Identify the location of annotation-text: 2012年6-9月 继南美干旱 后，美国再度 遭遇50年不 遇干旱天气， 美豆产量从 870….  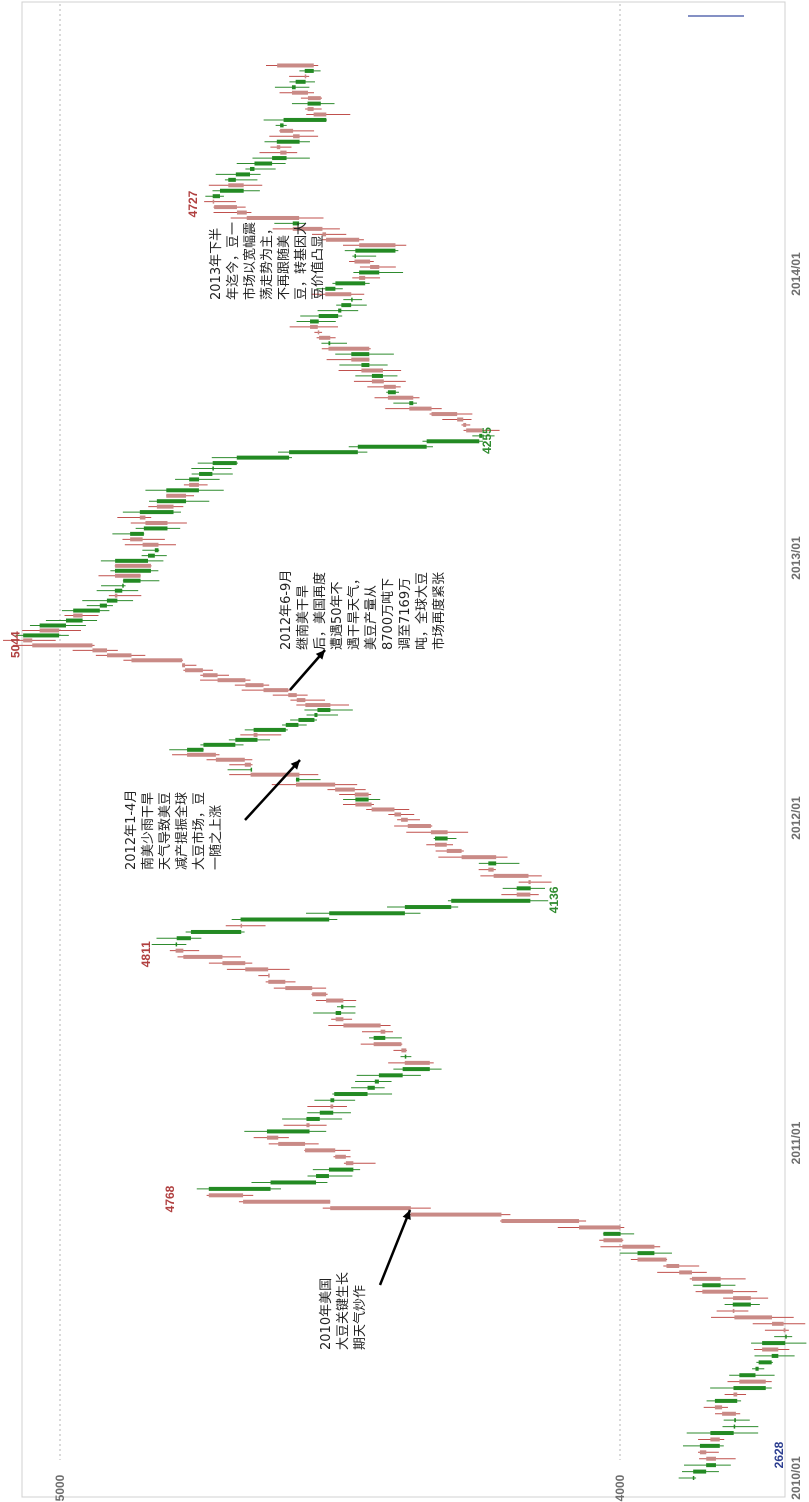
(363, 610).